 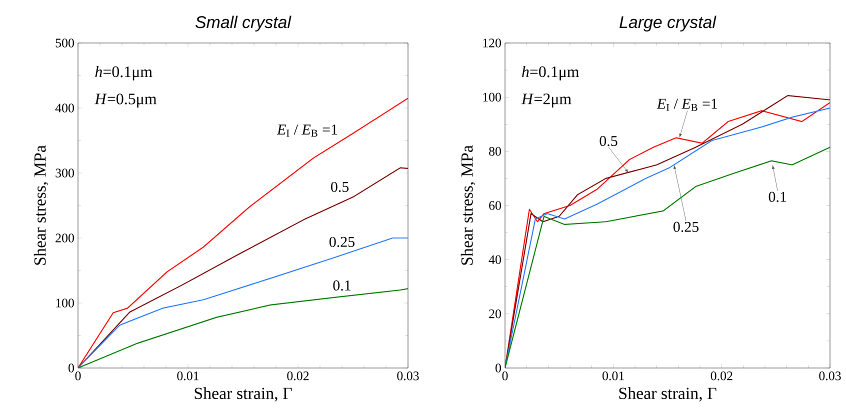 What do you see at coordinates (243, 24) in the screenshot?
I see `chart-title: Small crystal` at bounding box center [243, 24].